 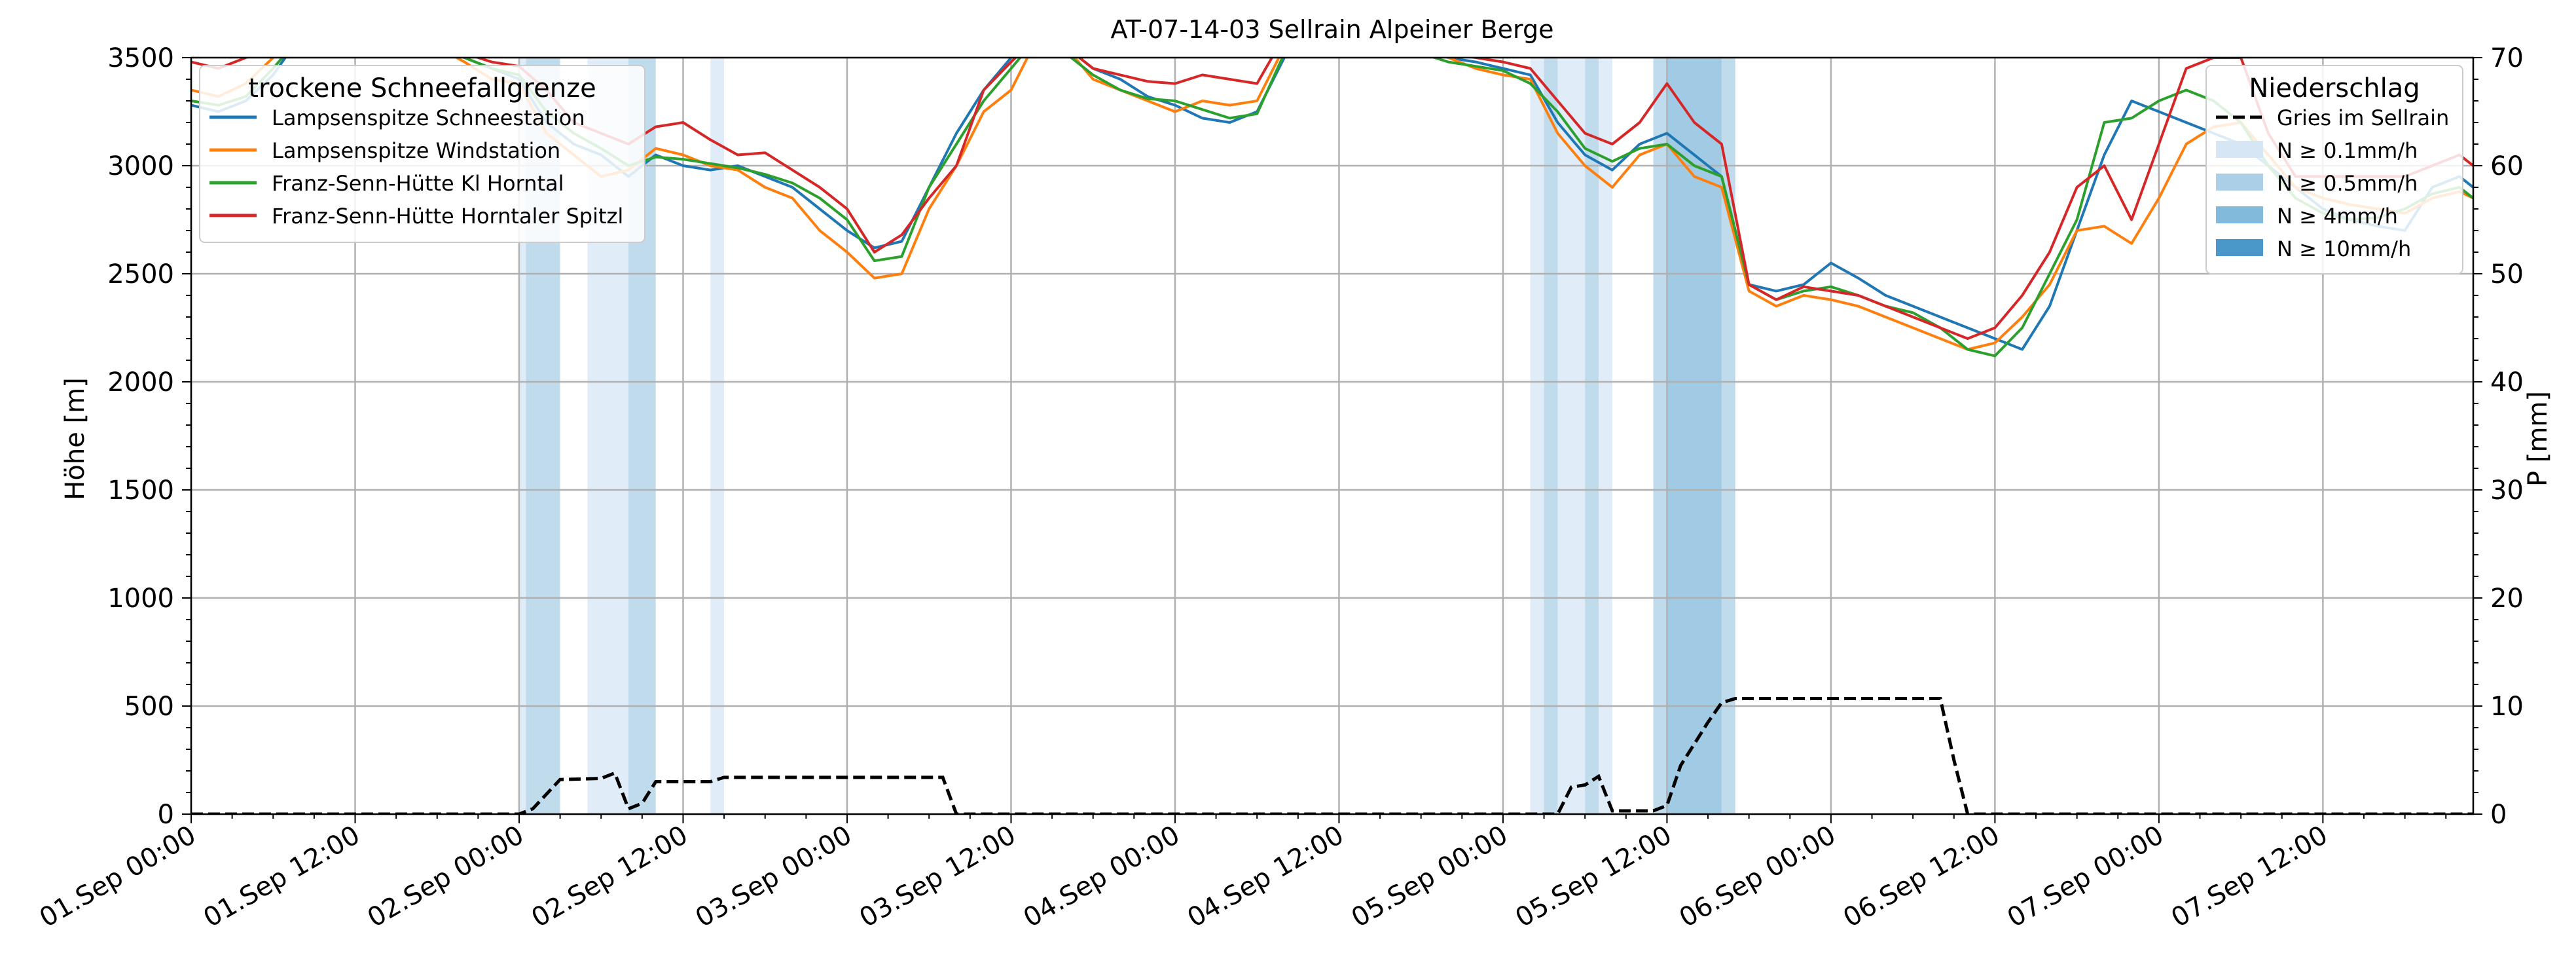 I want to click on legend-snowline-box, so click(x=422, y=154).